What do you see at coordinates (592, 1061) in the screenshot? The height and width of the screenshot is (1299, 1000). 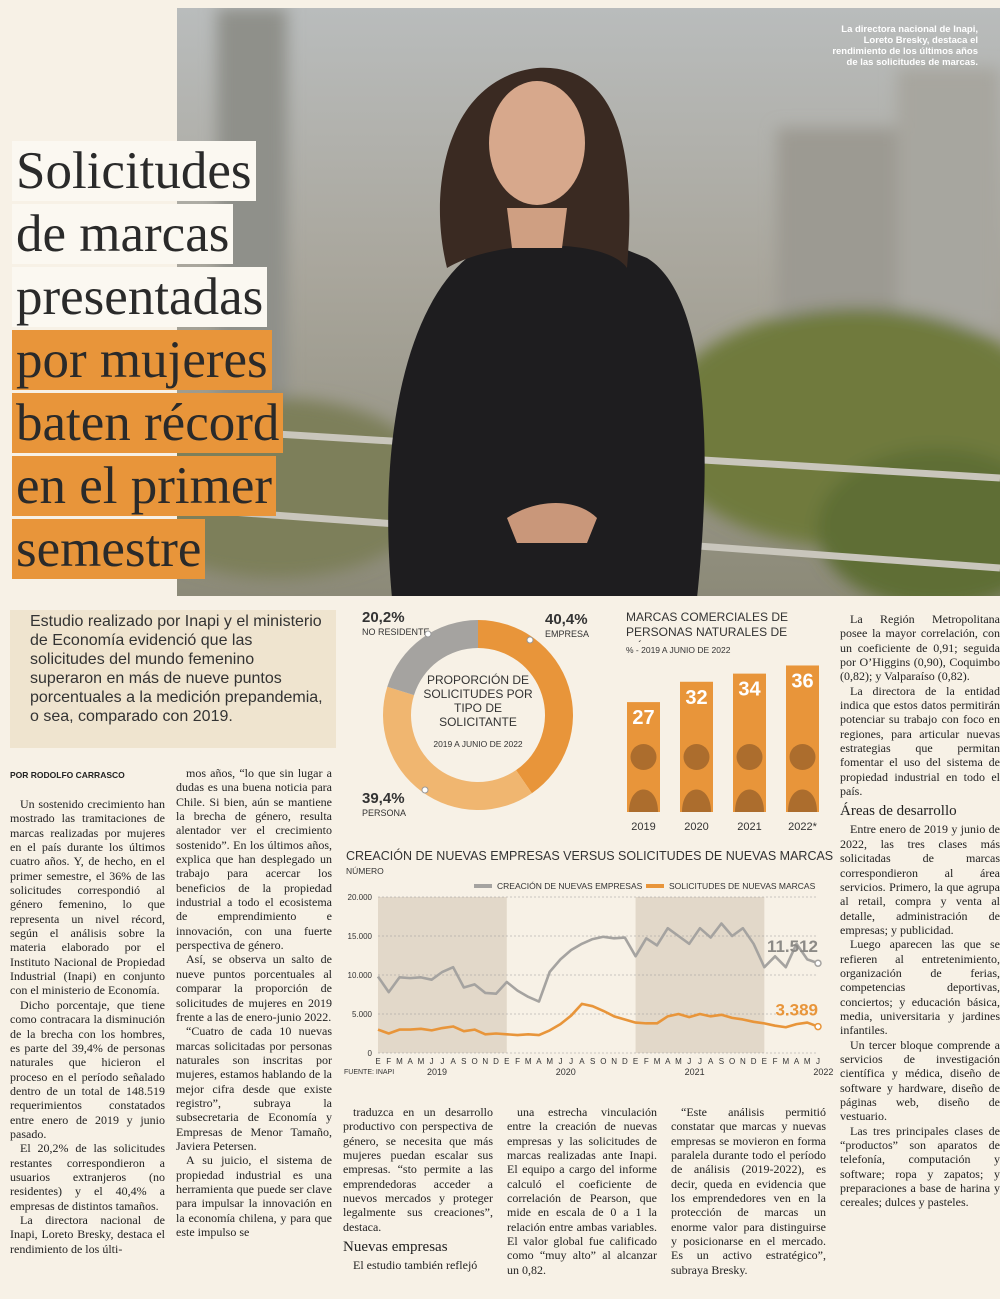 I see `x-tick-label: S` at bounding box center [592, 1061].